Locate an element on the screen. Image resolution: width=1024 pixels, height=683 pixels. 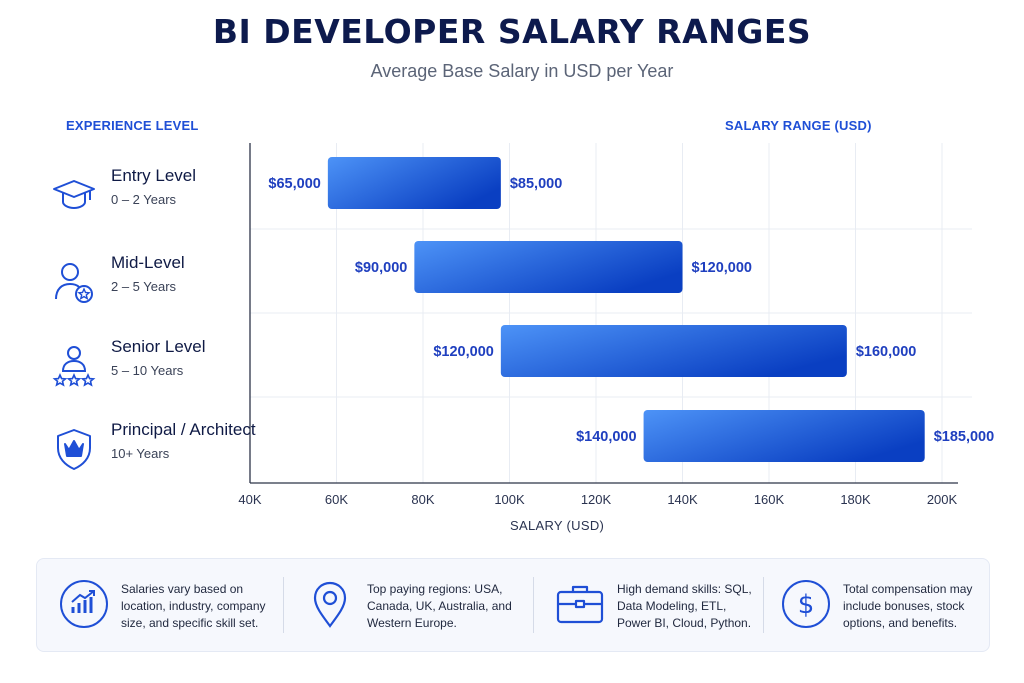
x-tick-label: 200K is located at coordinates (942, 499).